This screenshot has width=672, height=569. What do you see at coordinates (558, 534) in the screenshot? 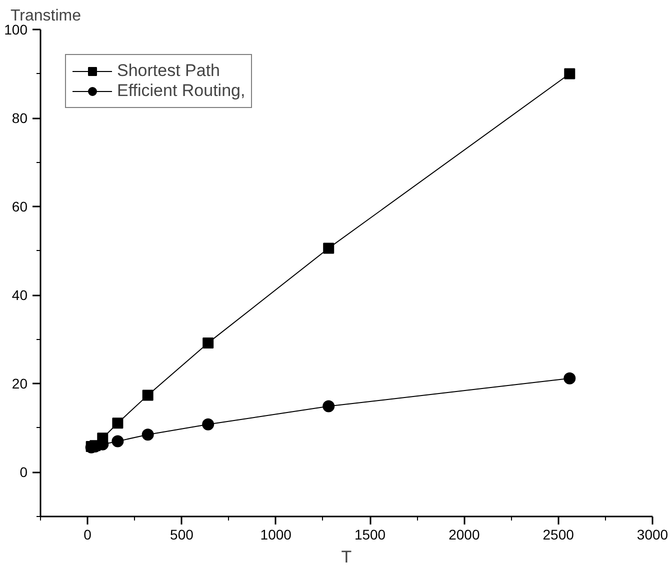
I see `x-tick-label: 2500` at bounding box center [558, 534].